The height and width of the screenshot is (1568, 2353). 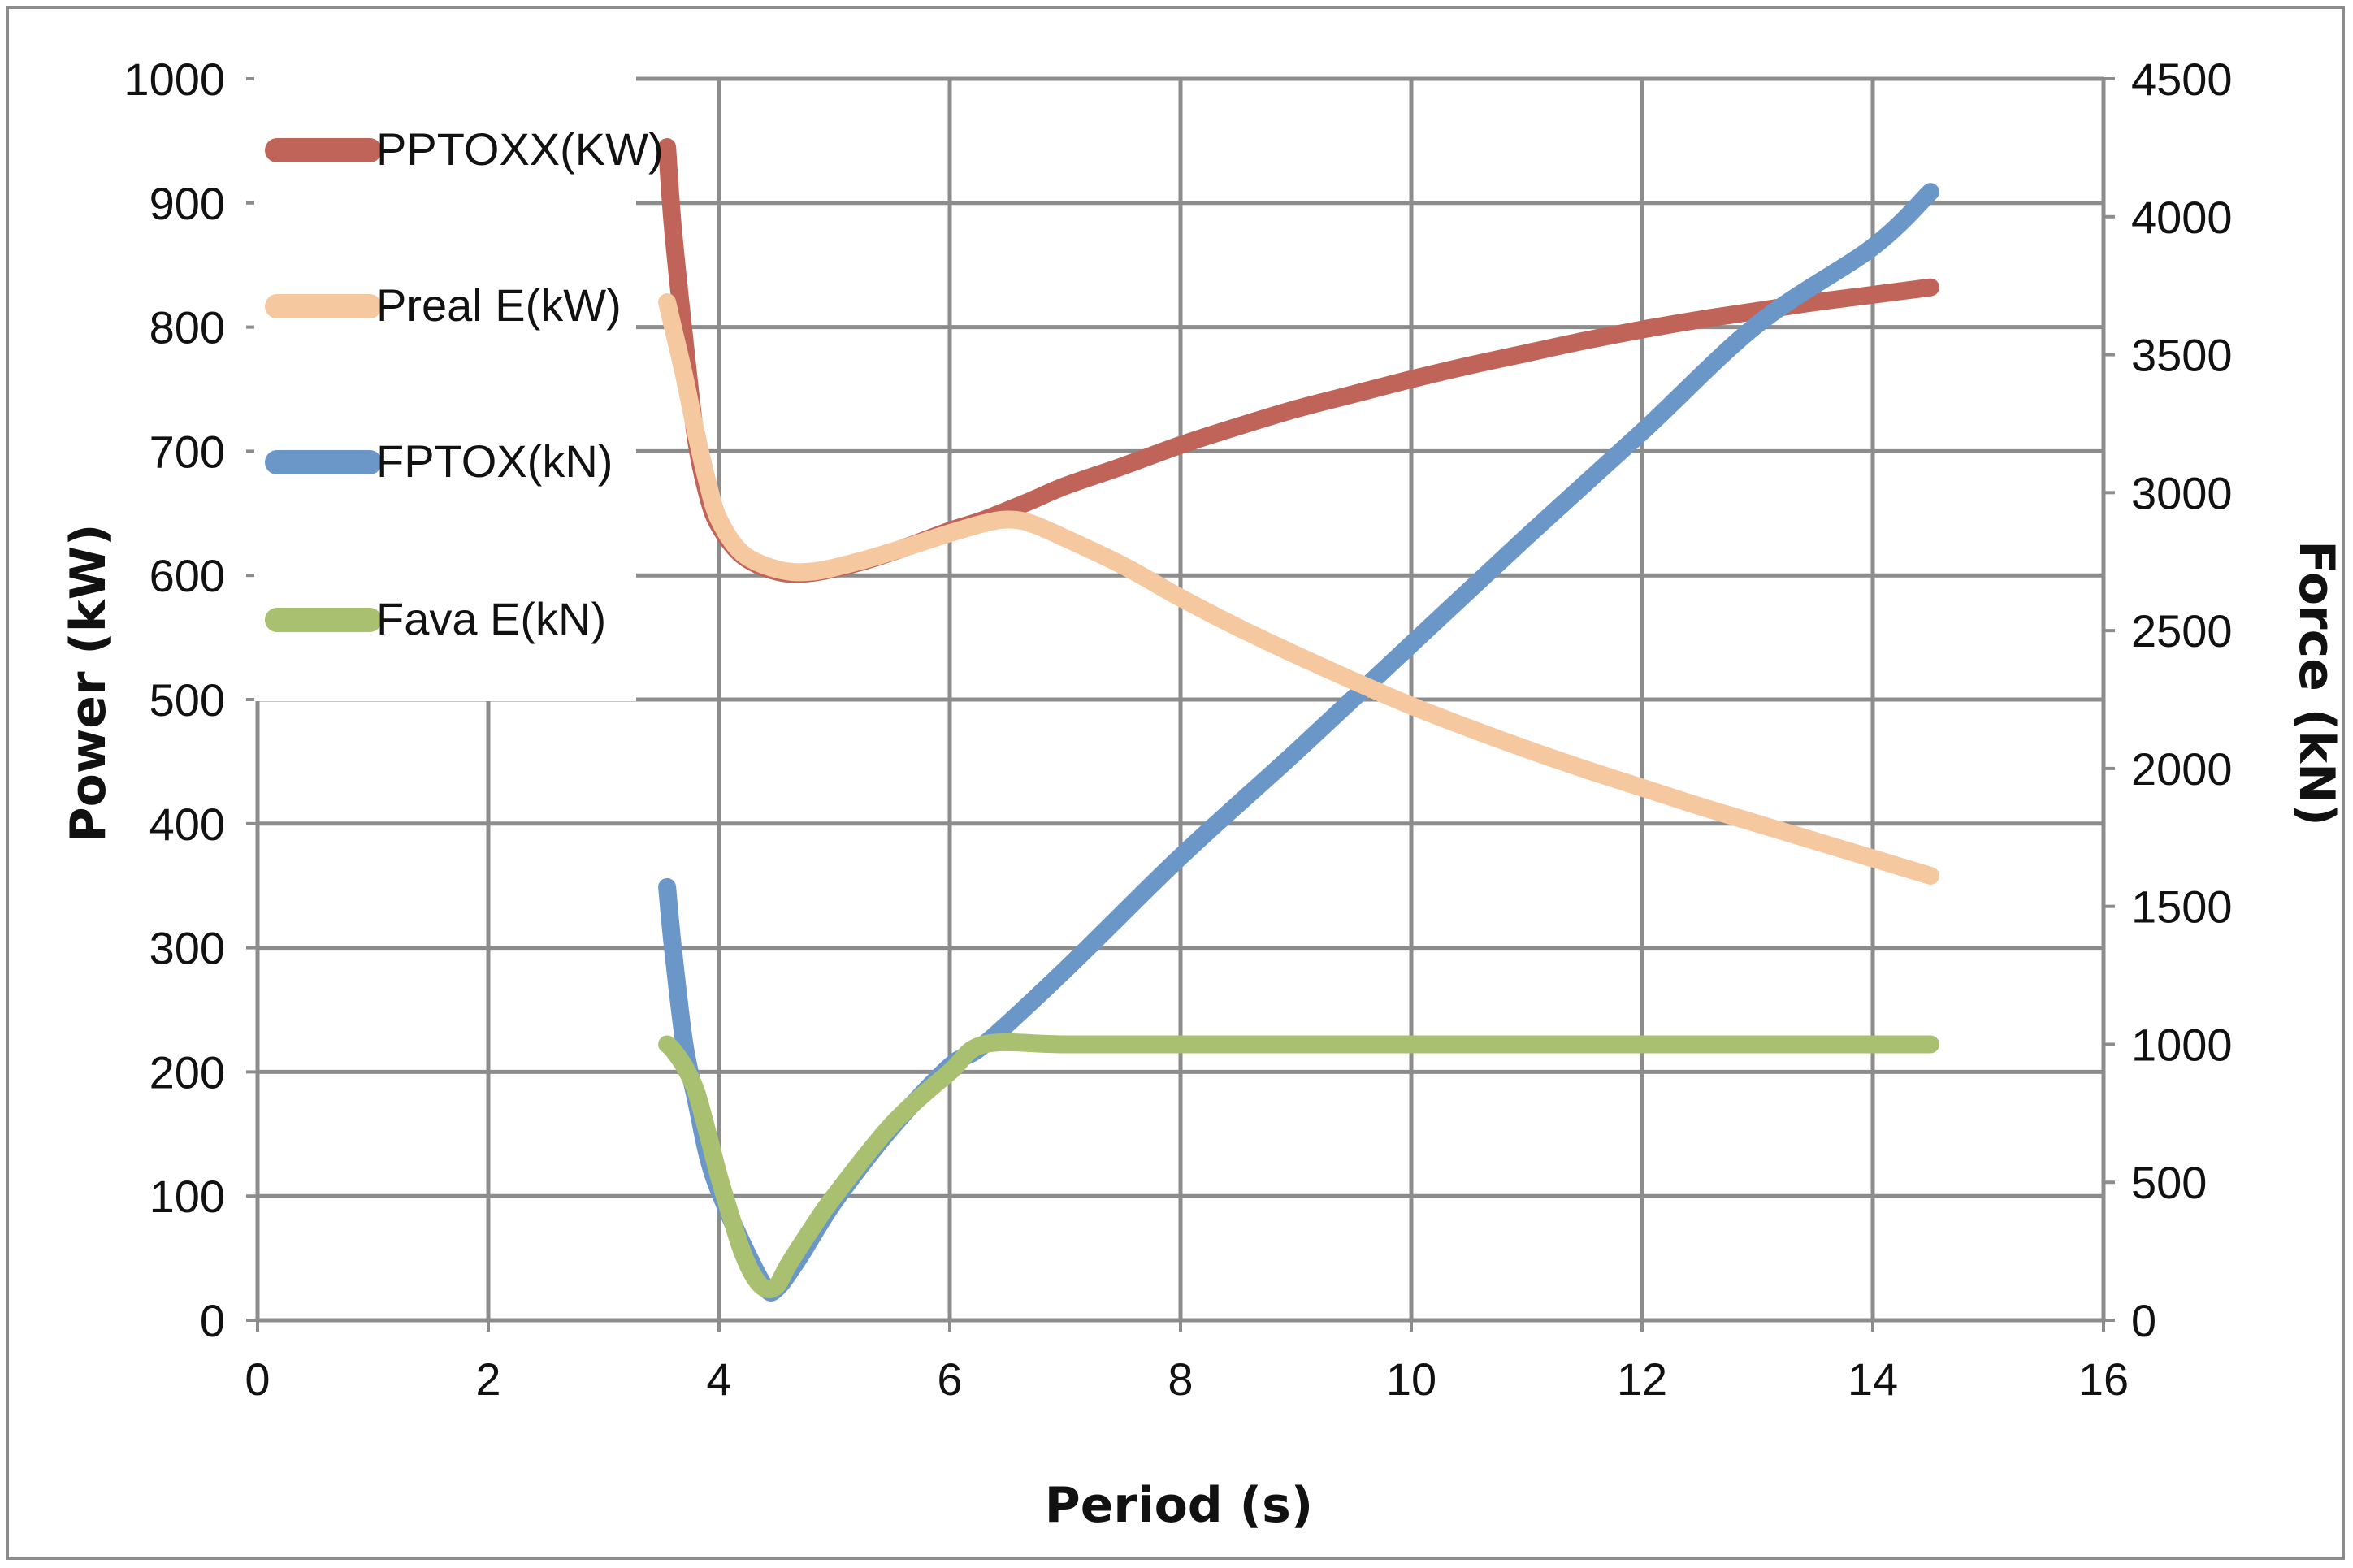 What do you see at coordinates (212, 1320) in the screenshot?
I see `y-left-tick-label: 0` at bounding box center [212, 1320].